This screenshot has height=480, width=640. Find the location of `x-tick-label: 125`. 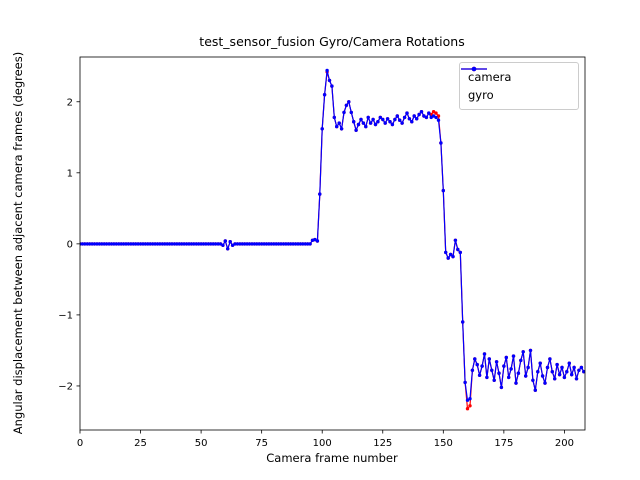

x-tick-label: 125 is located at coordinates (382, 443).